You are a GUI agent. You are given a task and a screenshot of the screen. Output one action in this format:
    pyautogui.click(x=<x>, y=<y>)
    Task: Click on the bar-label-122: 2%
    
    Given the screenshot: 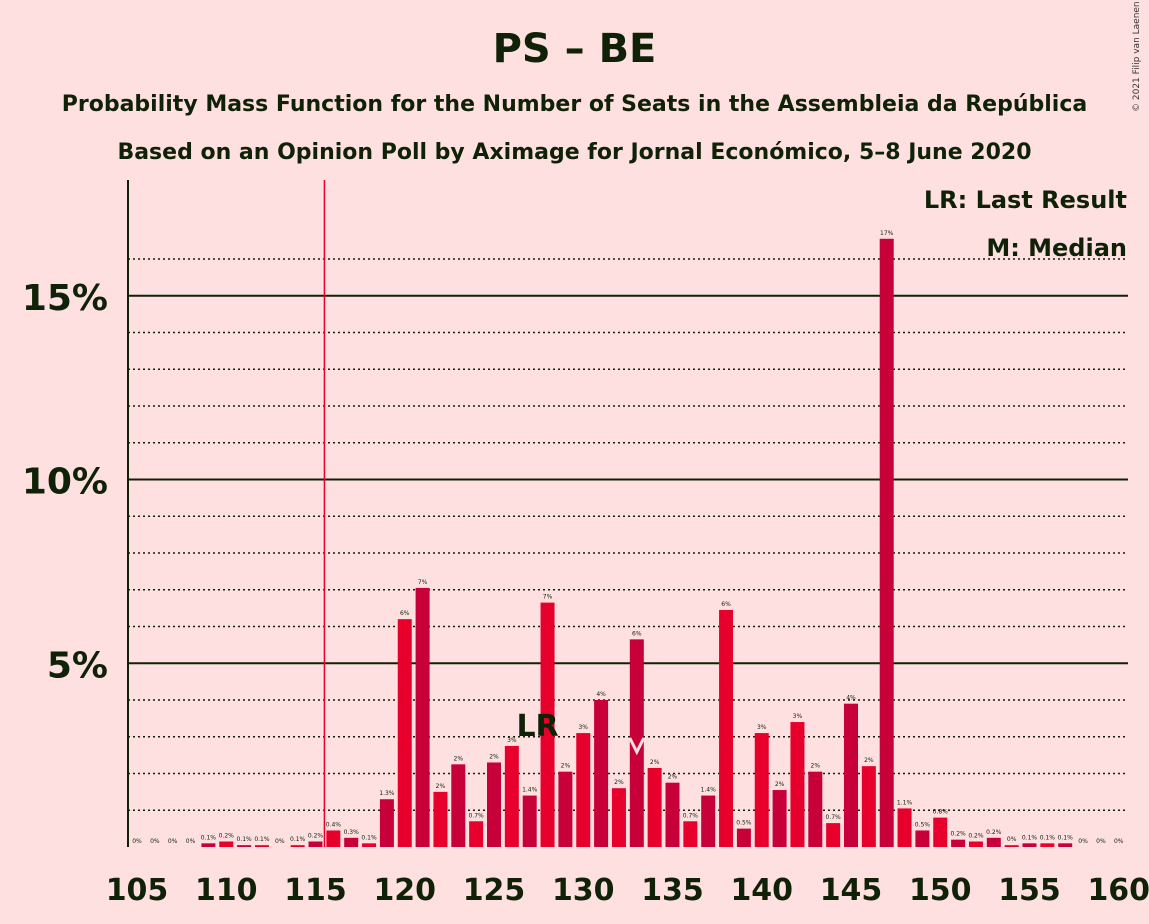 What is the action you would take?
    pyautogui.click(x=441, y=786)
    